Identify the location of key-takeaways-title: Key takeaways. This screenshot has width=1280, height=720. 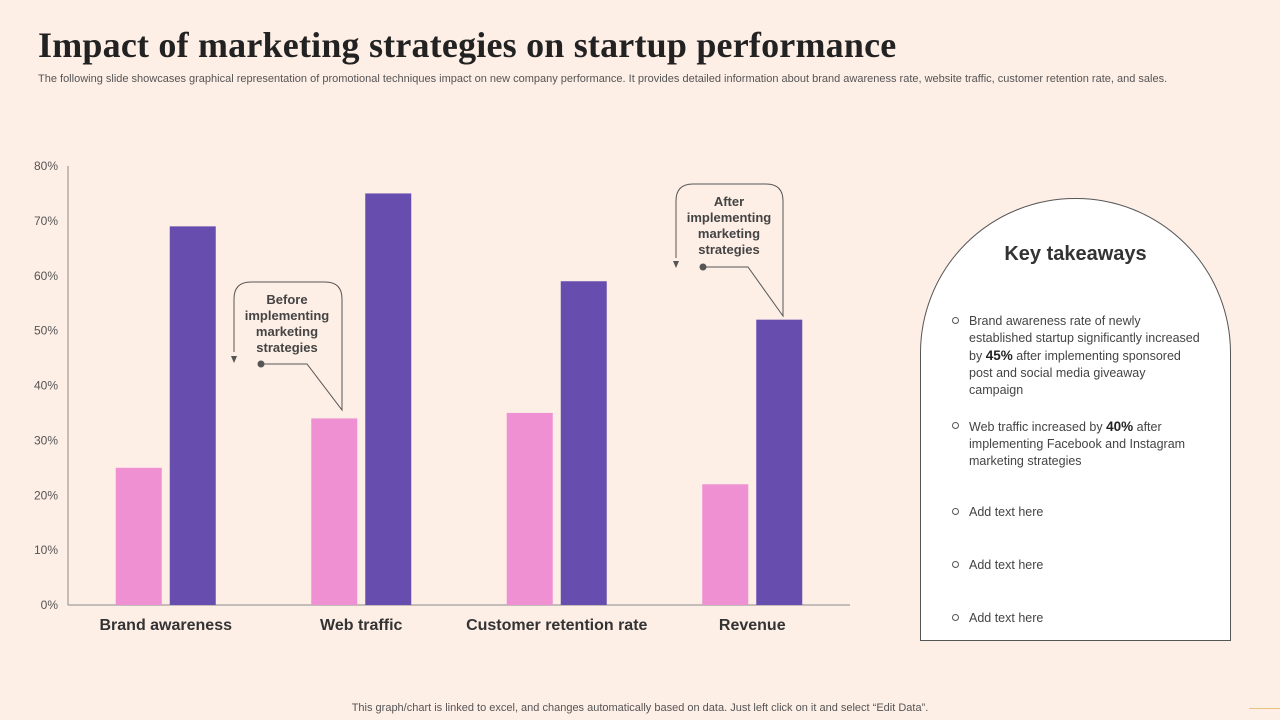
(1075, 254).